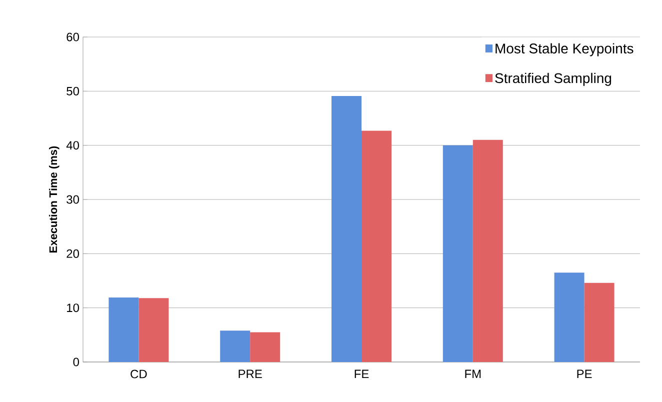  Describe the element at coordinates (73, 199) in the screenshot. I see `y-tick-label: 30` at that location.